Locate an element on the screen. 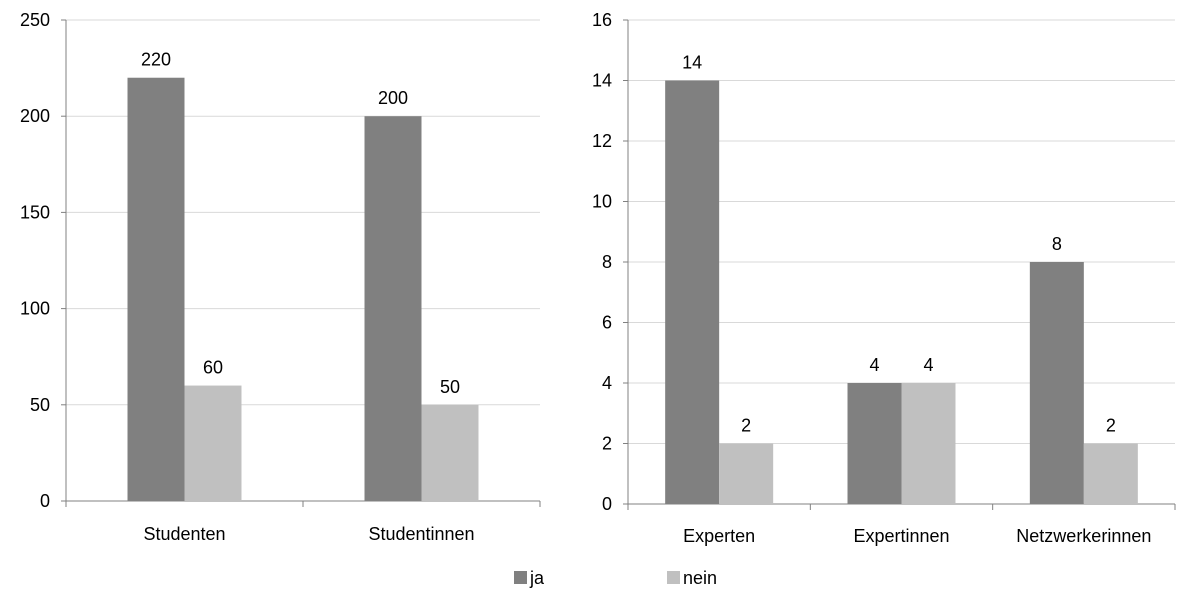 This screenshot has width=1186, height=590. y-tick-label: 200 is located at coordinates (35, 116).